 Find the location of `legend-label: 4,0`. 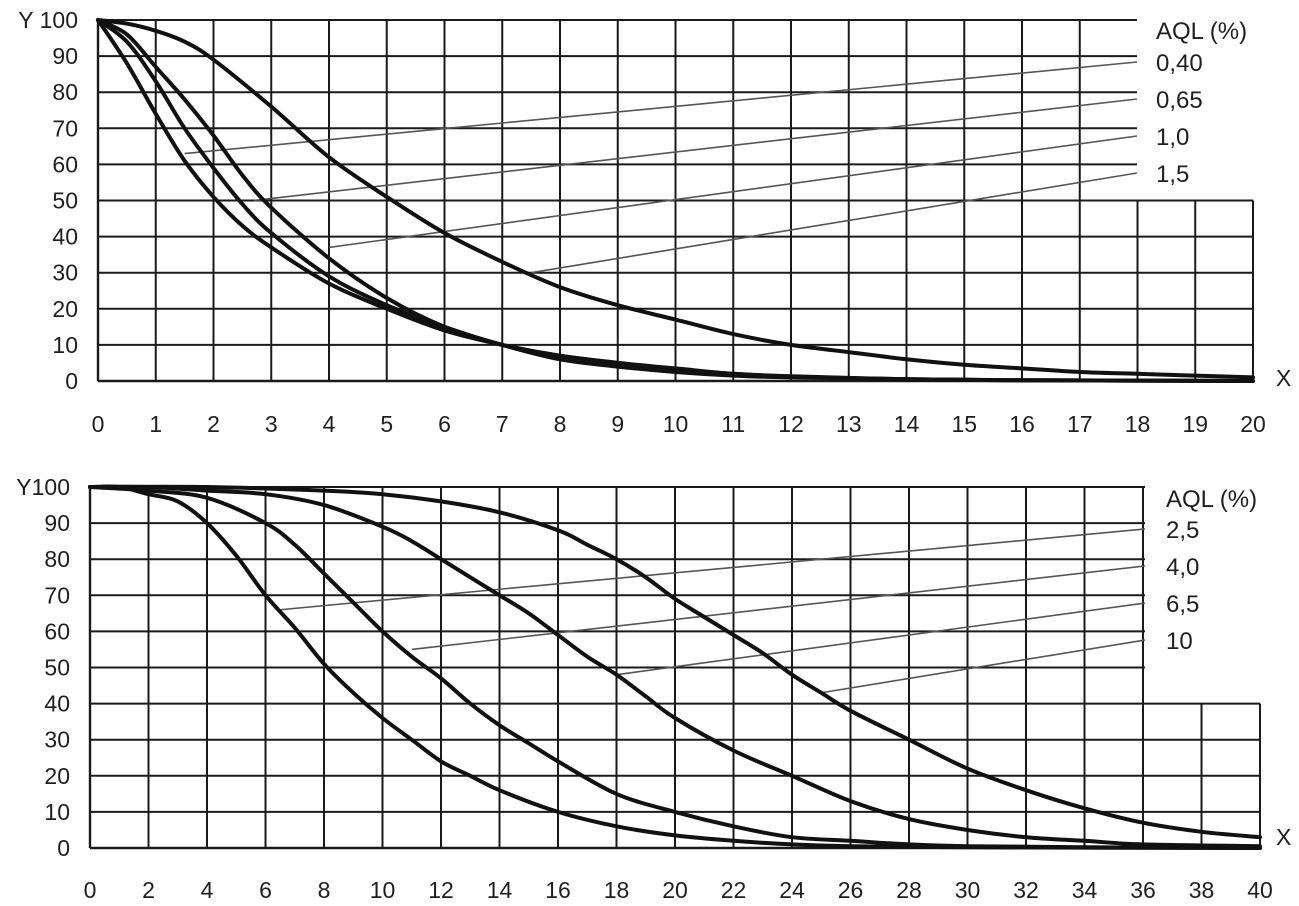

legend-label: 4,0 is located at coordinates (1182, 567).